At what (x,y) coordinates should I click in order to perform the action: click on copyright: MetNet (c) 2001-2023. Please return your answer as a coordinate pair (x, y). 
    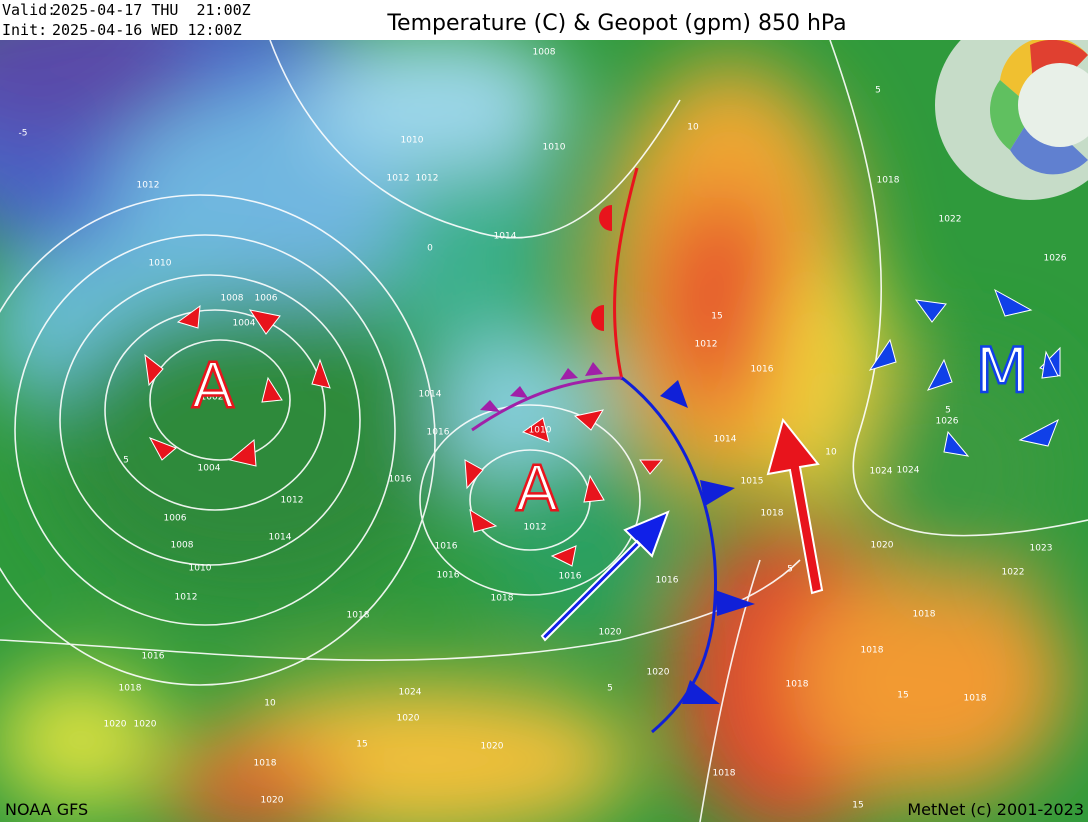
    Looking at the image, I should click on (995, 809).